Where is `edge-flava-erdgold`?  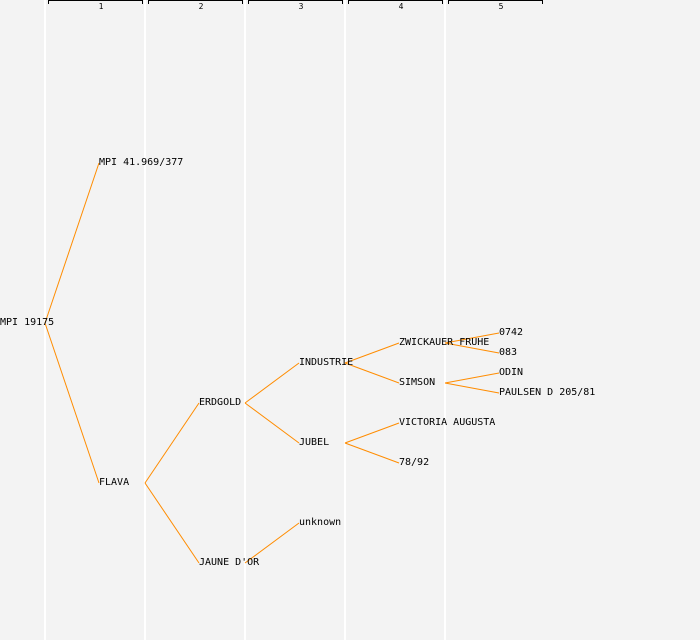 edge-flava-erdgold is located at coordinates (172, 443).